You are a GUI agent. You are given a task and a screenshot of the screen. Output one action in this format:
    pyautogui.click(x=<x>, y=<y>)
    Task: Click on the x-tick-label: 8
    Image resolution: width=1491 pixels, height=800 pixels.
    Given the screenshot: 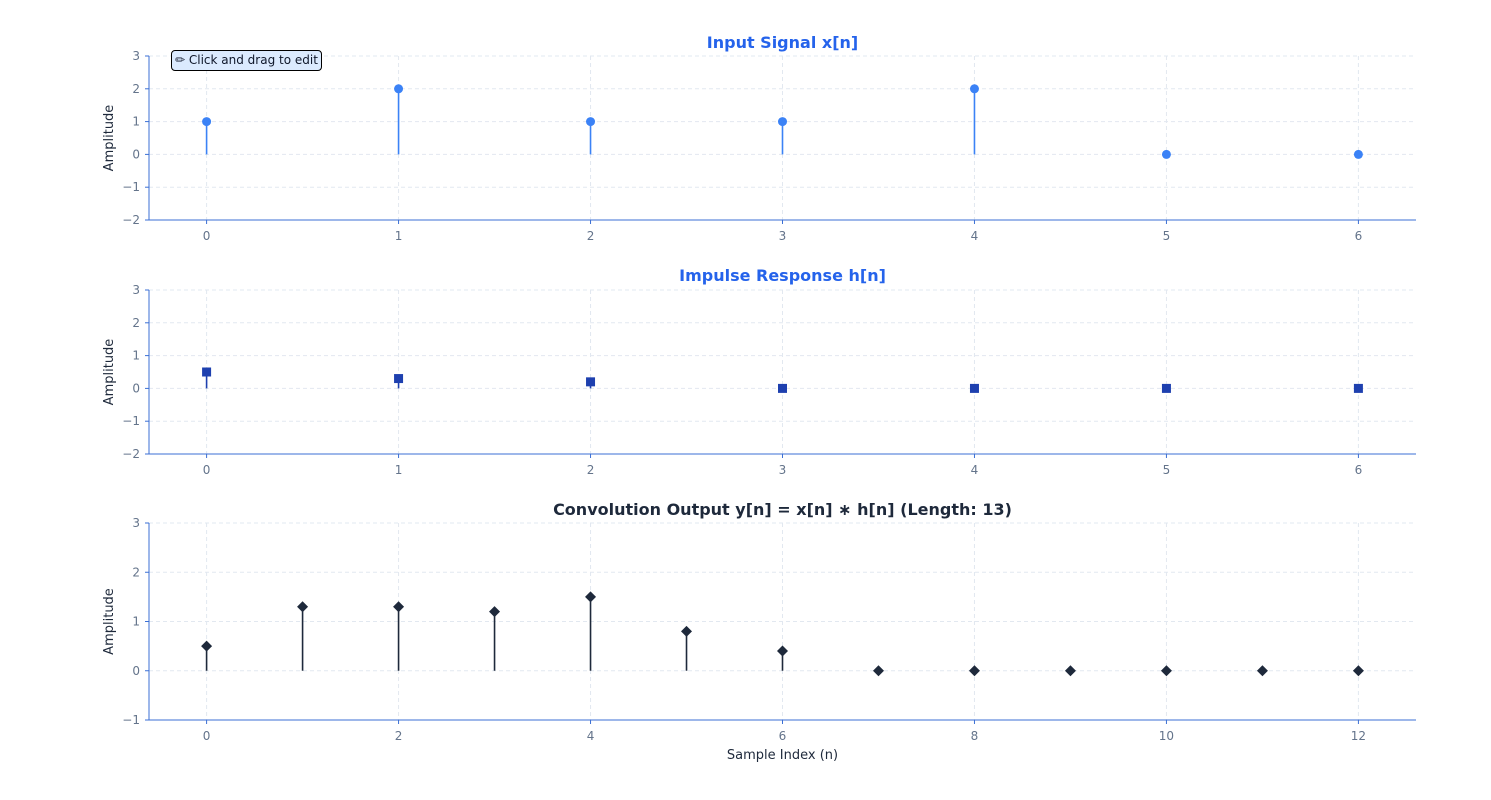 What is the action you would take?
    pyautogui.click(x=975, y=736)
    